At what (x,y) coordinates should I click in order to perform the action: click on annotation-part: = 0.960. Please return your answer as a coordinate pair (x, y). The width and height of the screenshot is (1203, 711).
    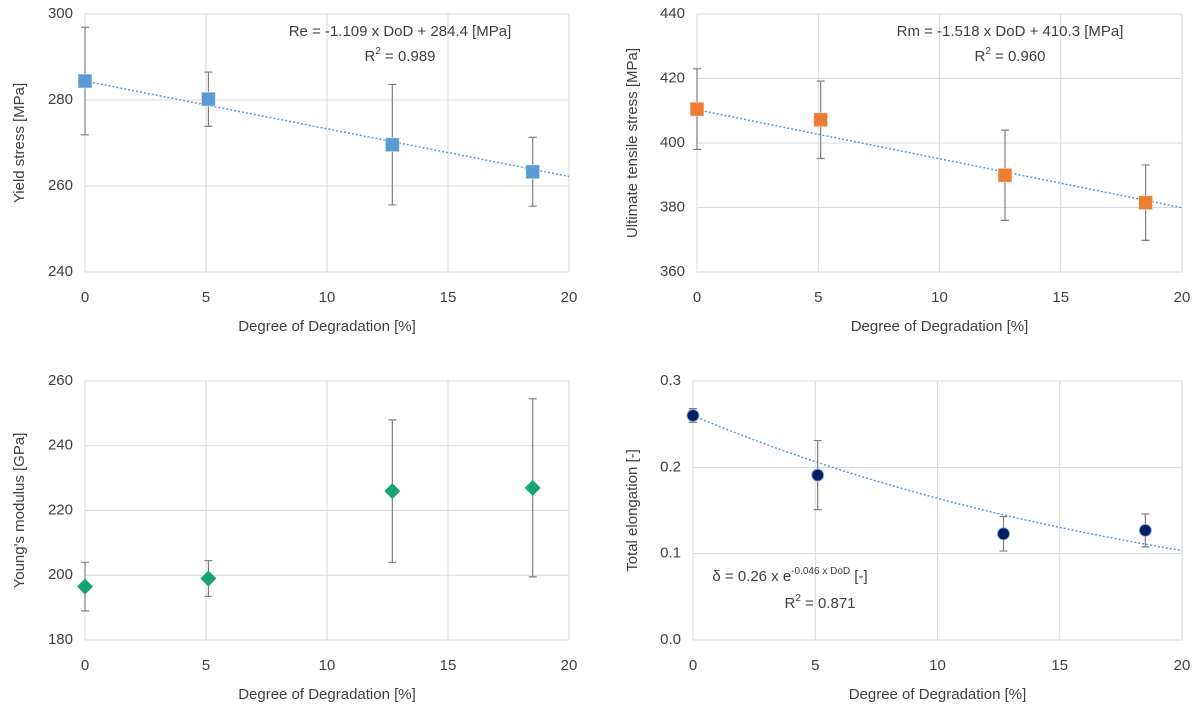
    Looking at the image, I should click on (1018, 56).